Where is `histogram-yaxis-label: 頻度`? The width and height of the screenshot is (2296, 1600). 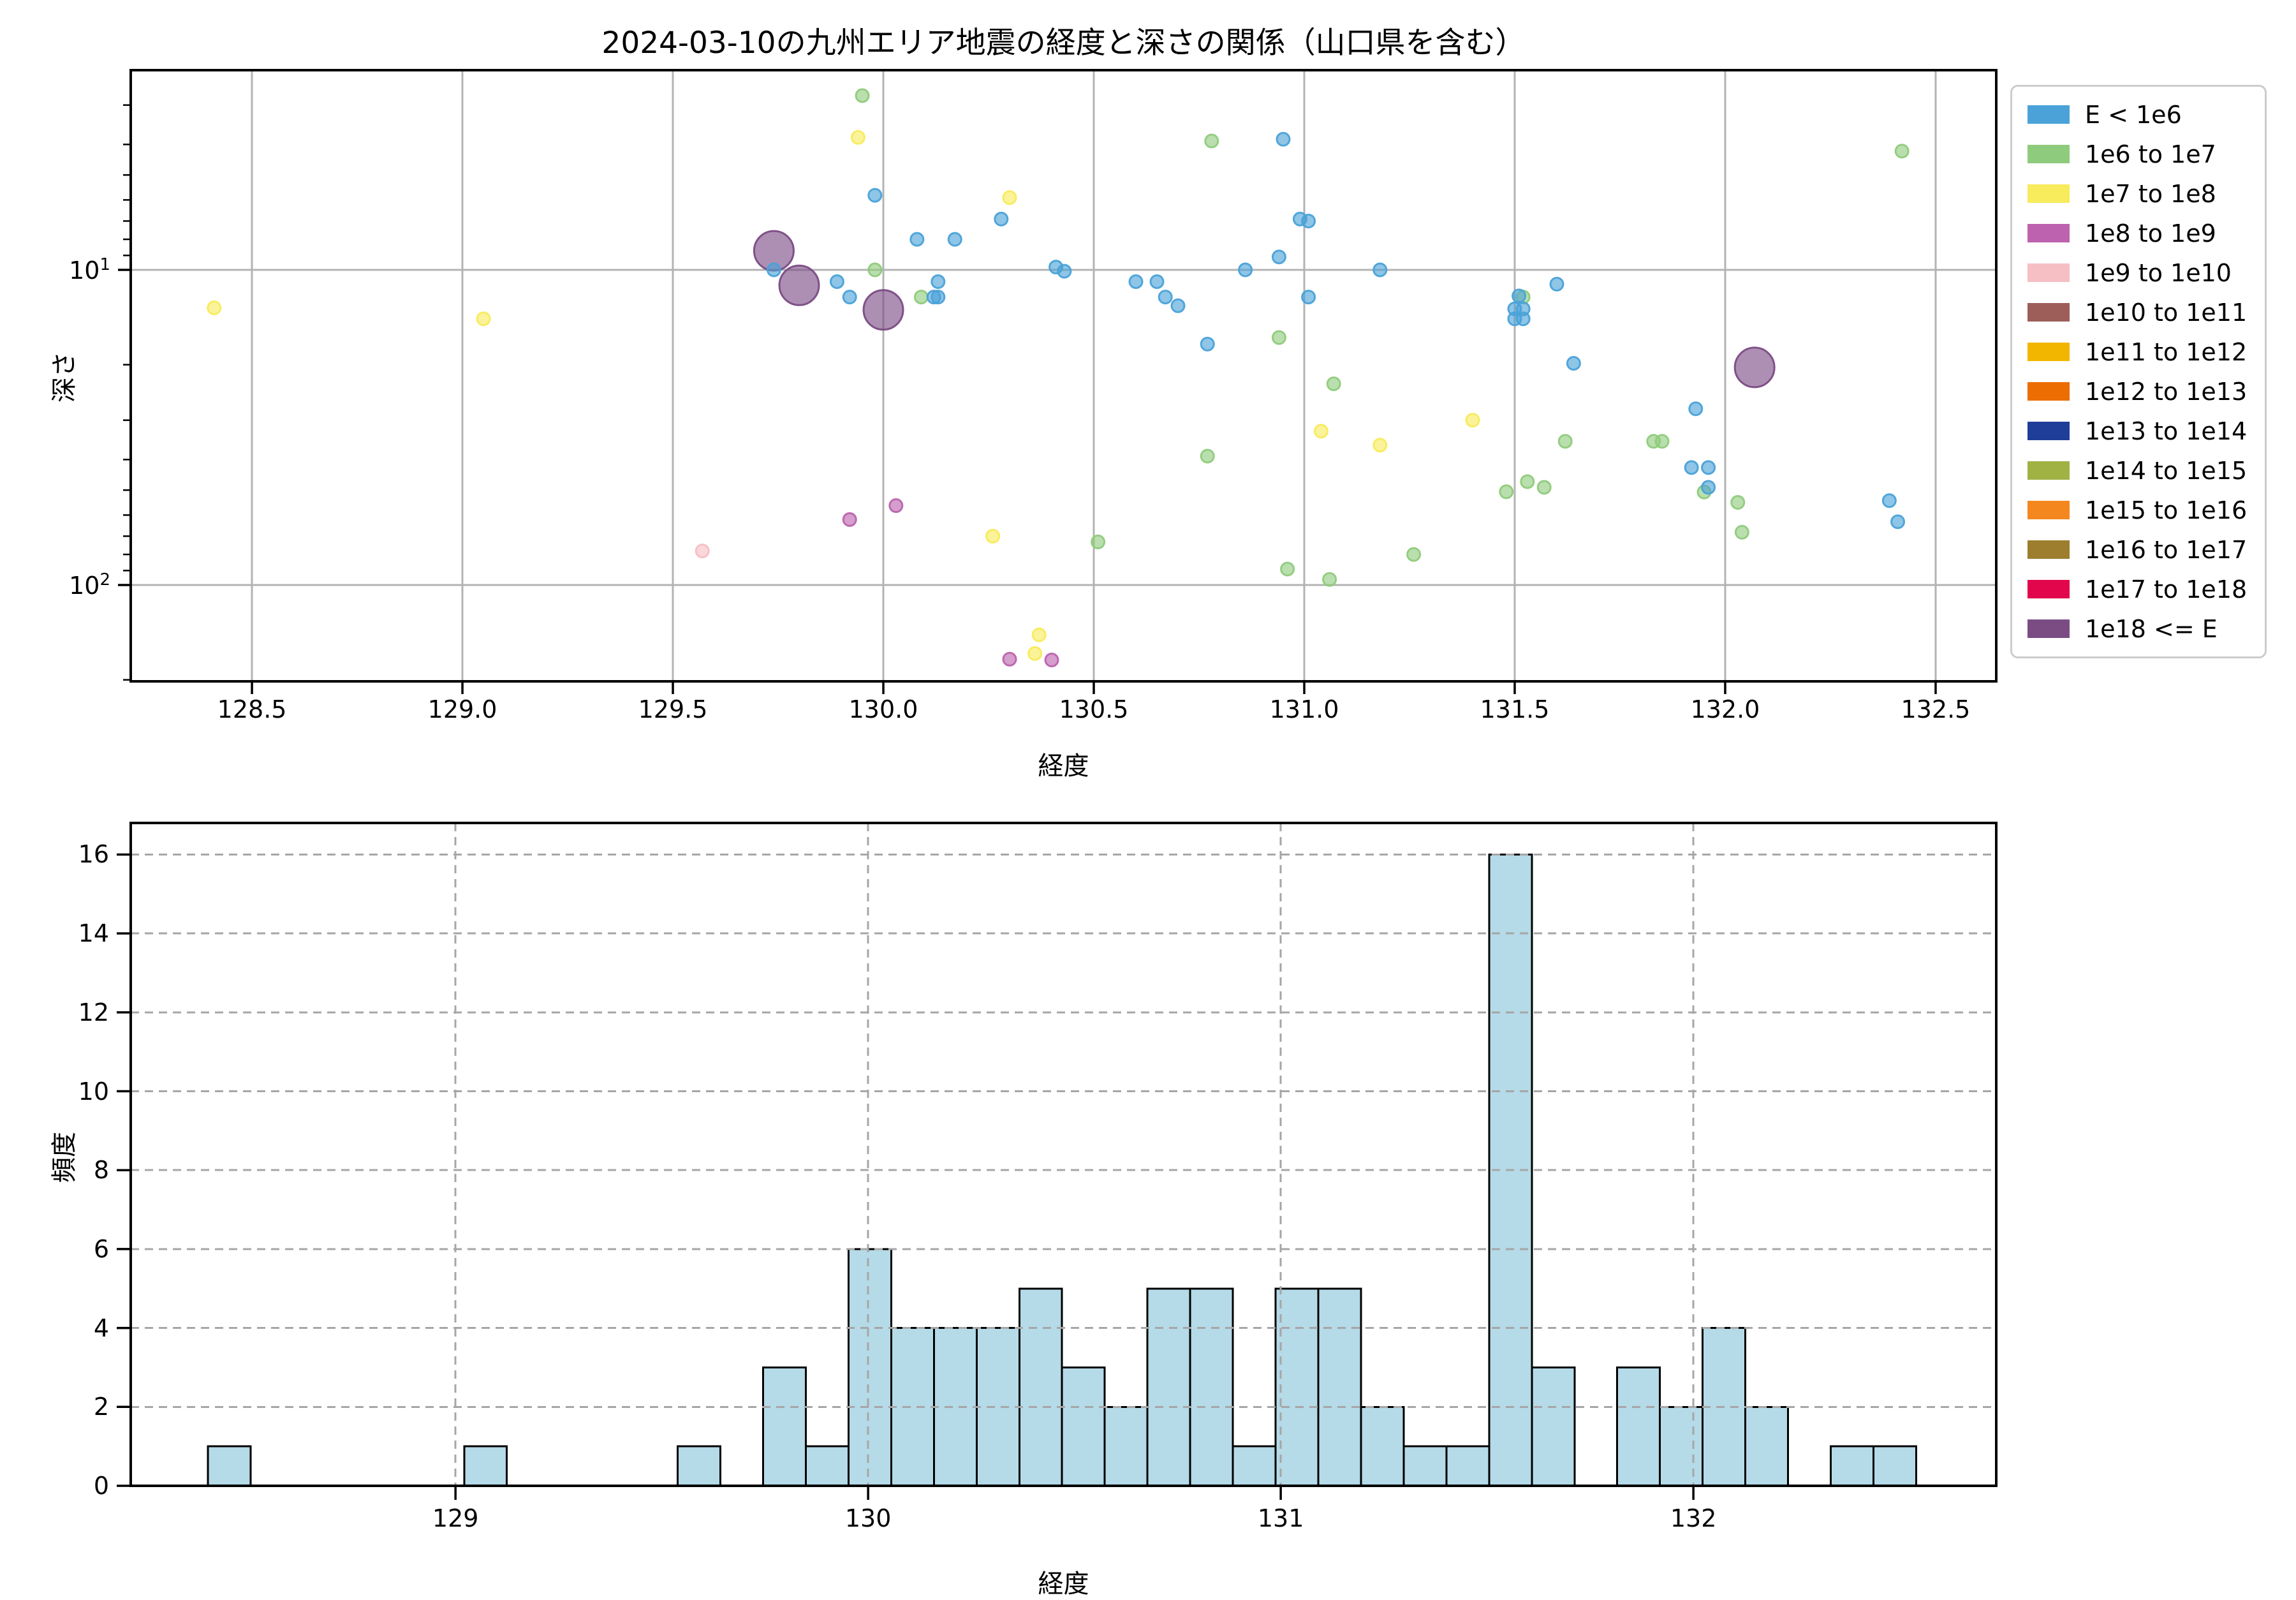 histogram-yaxis-label: 頻度 is located at coordinates (64, 1157).